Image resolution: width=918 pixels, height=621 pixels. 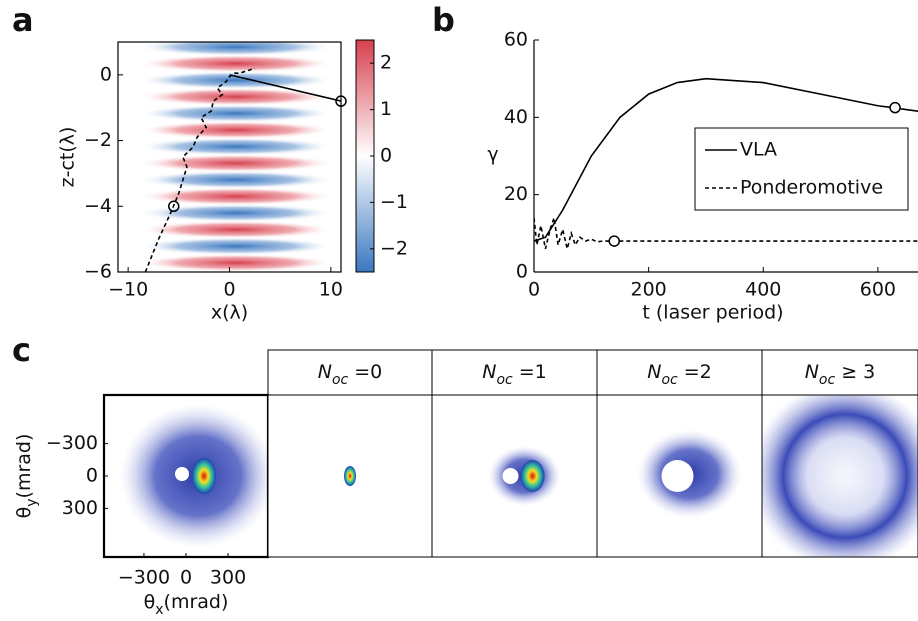 What do you see at coordinates (443, 20) in the screenshot?
I see `panel-label: b` at bounding box center [443, 20].